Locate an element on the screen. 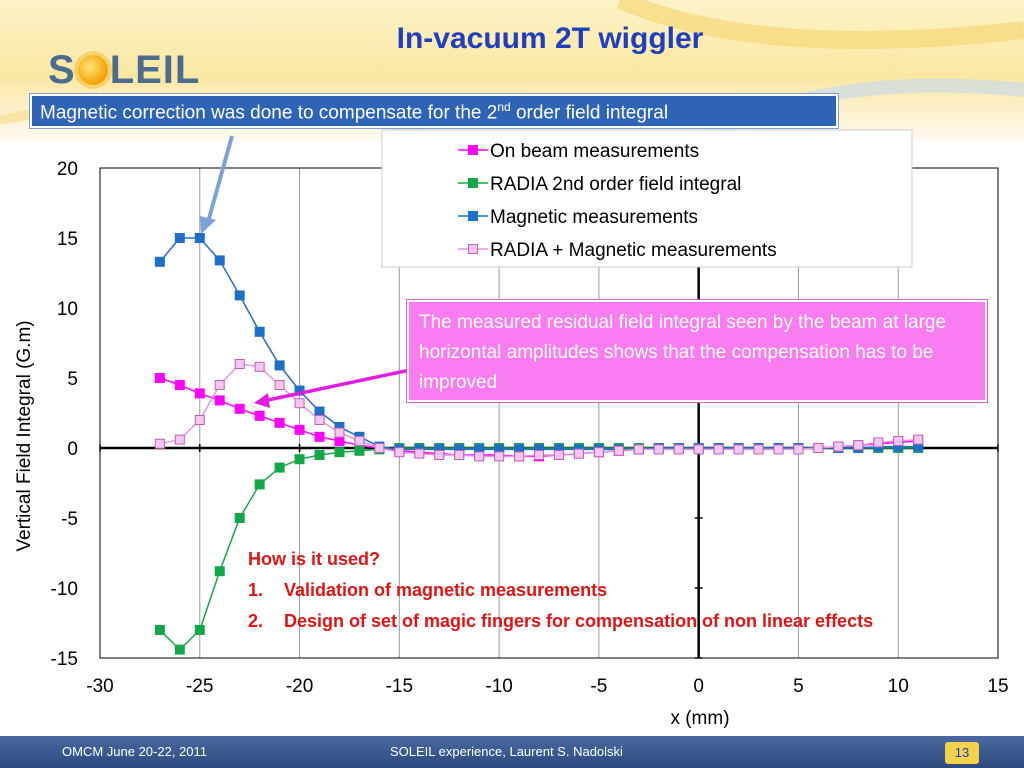 This screenshot has width=1024, height=768. x-tick-label: -10 is located at coordinates (498, 686).